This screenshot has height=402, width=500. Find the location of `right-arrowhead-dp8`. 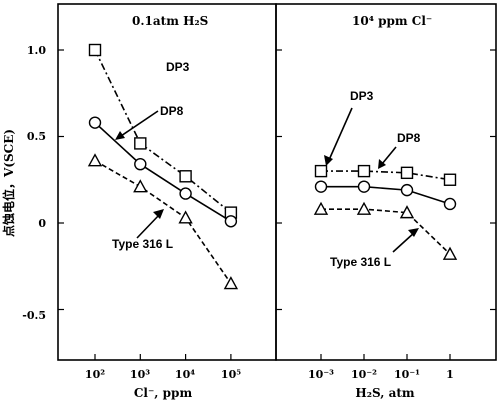

right-arrowhead-dp8 is located at coordinates (382, 164).